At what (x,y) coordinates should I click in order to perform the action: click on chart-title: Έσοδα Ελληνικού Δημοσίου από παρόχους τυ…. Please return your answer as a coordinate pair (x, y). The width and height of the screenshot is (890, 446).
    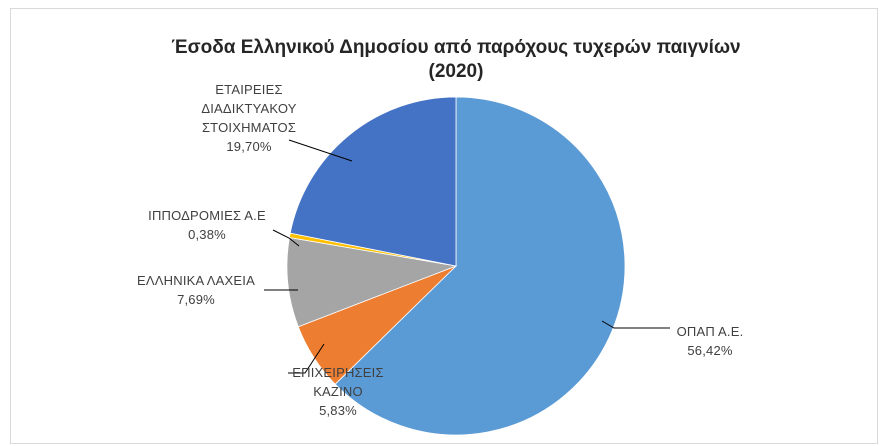
    Looking at the image, I should click on (455, 59).